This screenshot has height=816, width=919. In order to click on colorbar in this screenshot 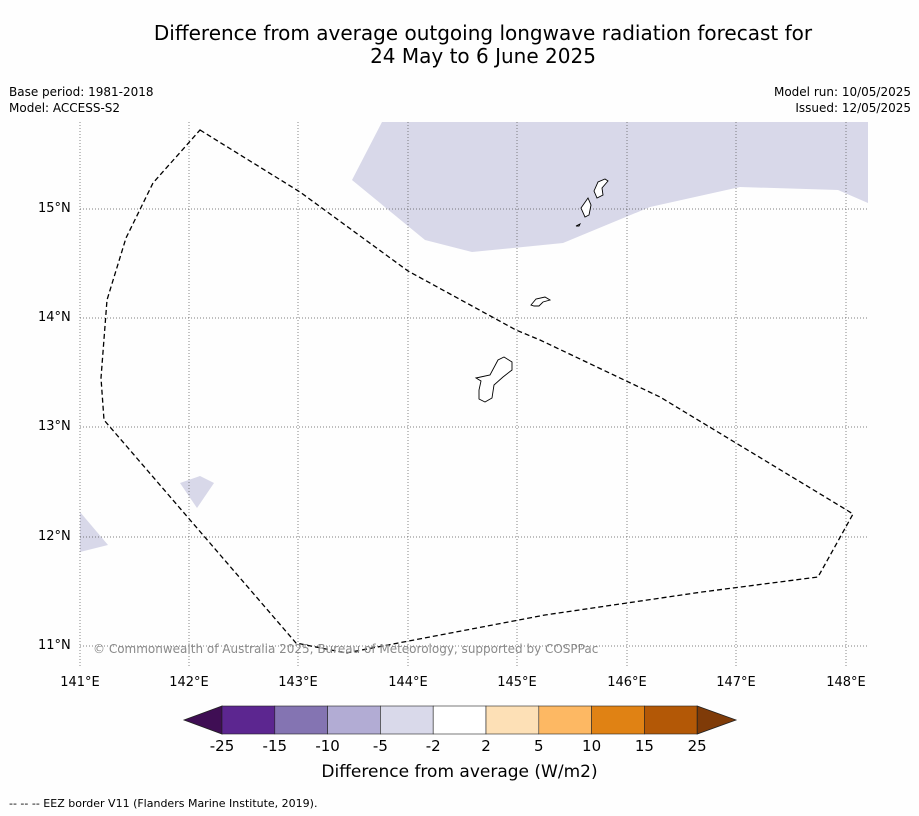, I will do `click(460, 720)`.